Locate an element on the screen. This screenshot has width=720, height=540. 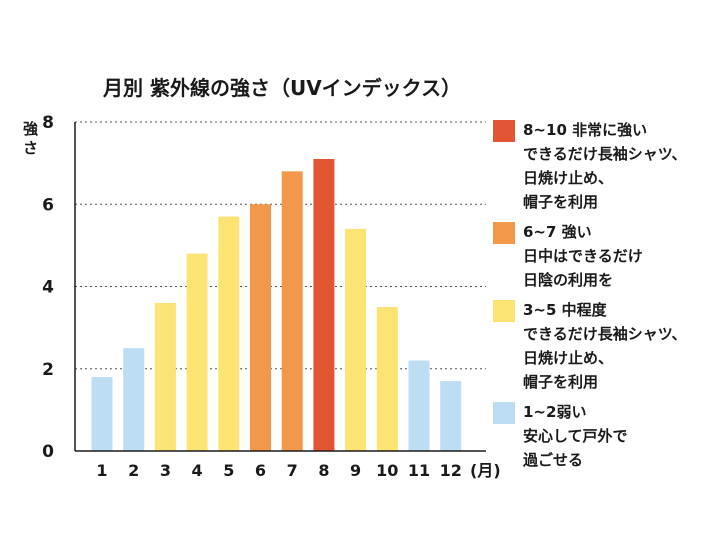
x-tick-label: 6 is located at coordinates (260, 470).